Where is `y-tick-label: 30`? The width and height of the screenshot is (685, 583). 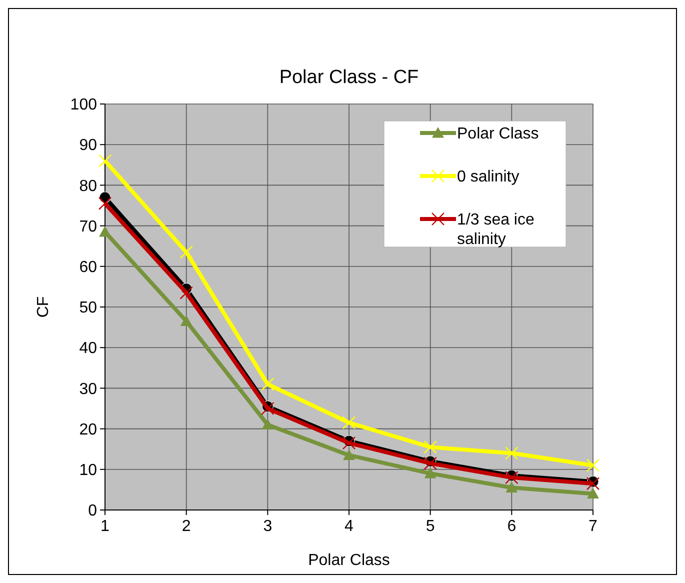 y-tick-label: 30 is located at coordinates (88, 389).